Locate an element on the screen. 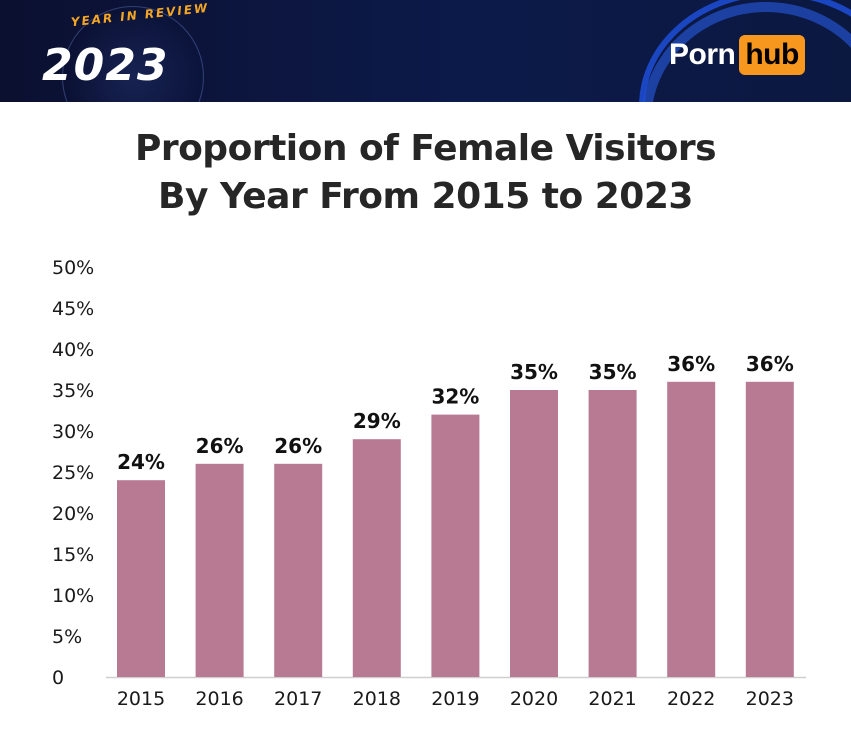 The width and height of the screenshot is (851, 733). brand-logo-text: Porn is located at coordinates (702, 54).